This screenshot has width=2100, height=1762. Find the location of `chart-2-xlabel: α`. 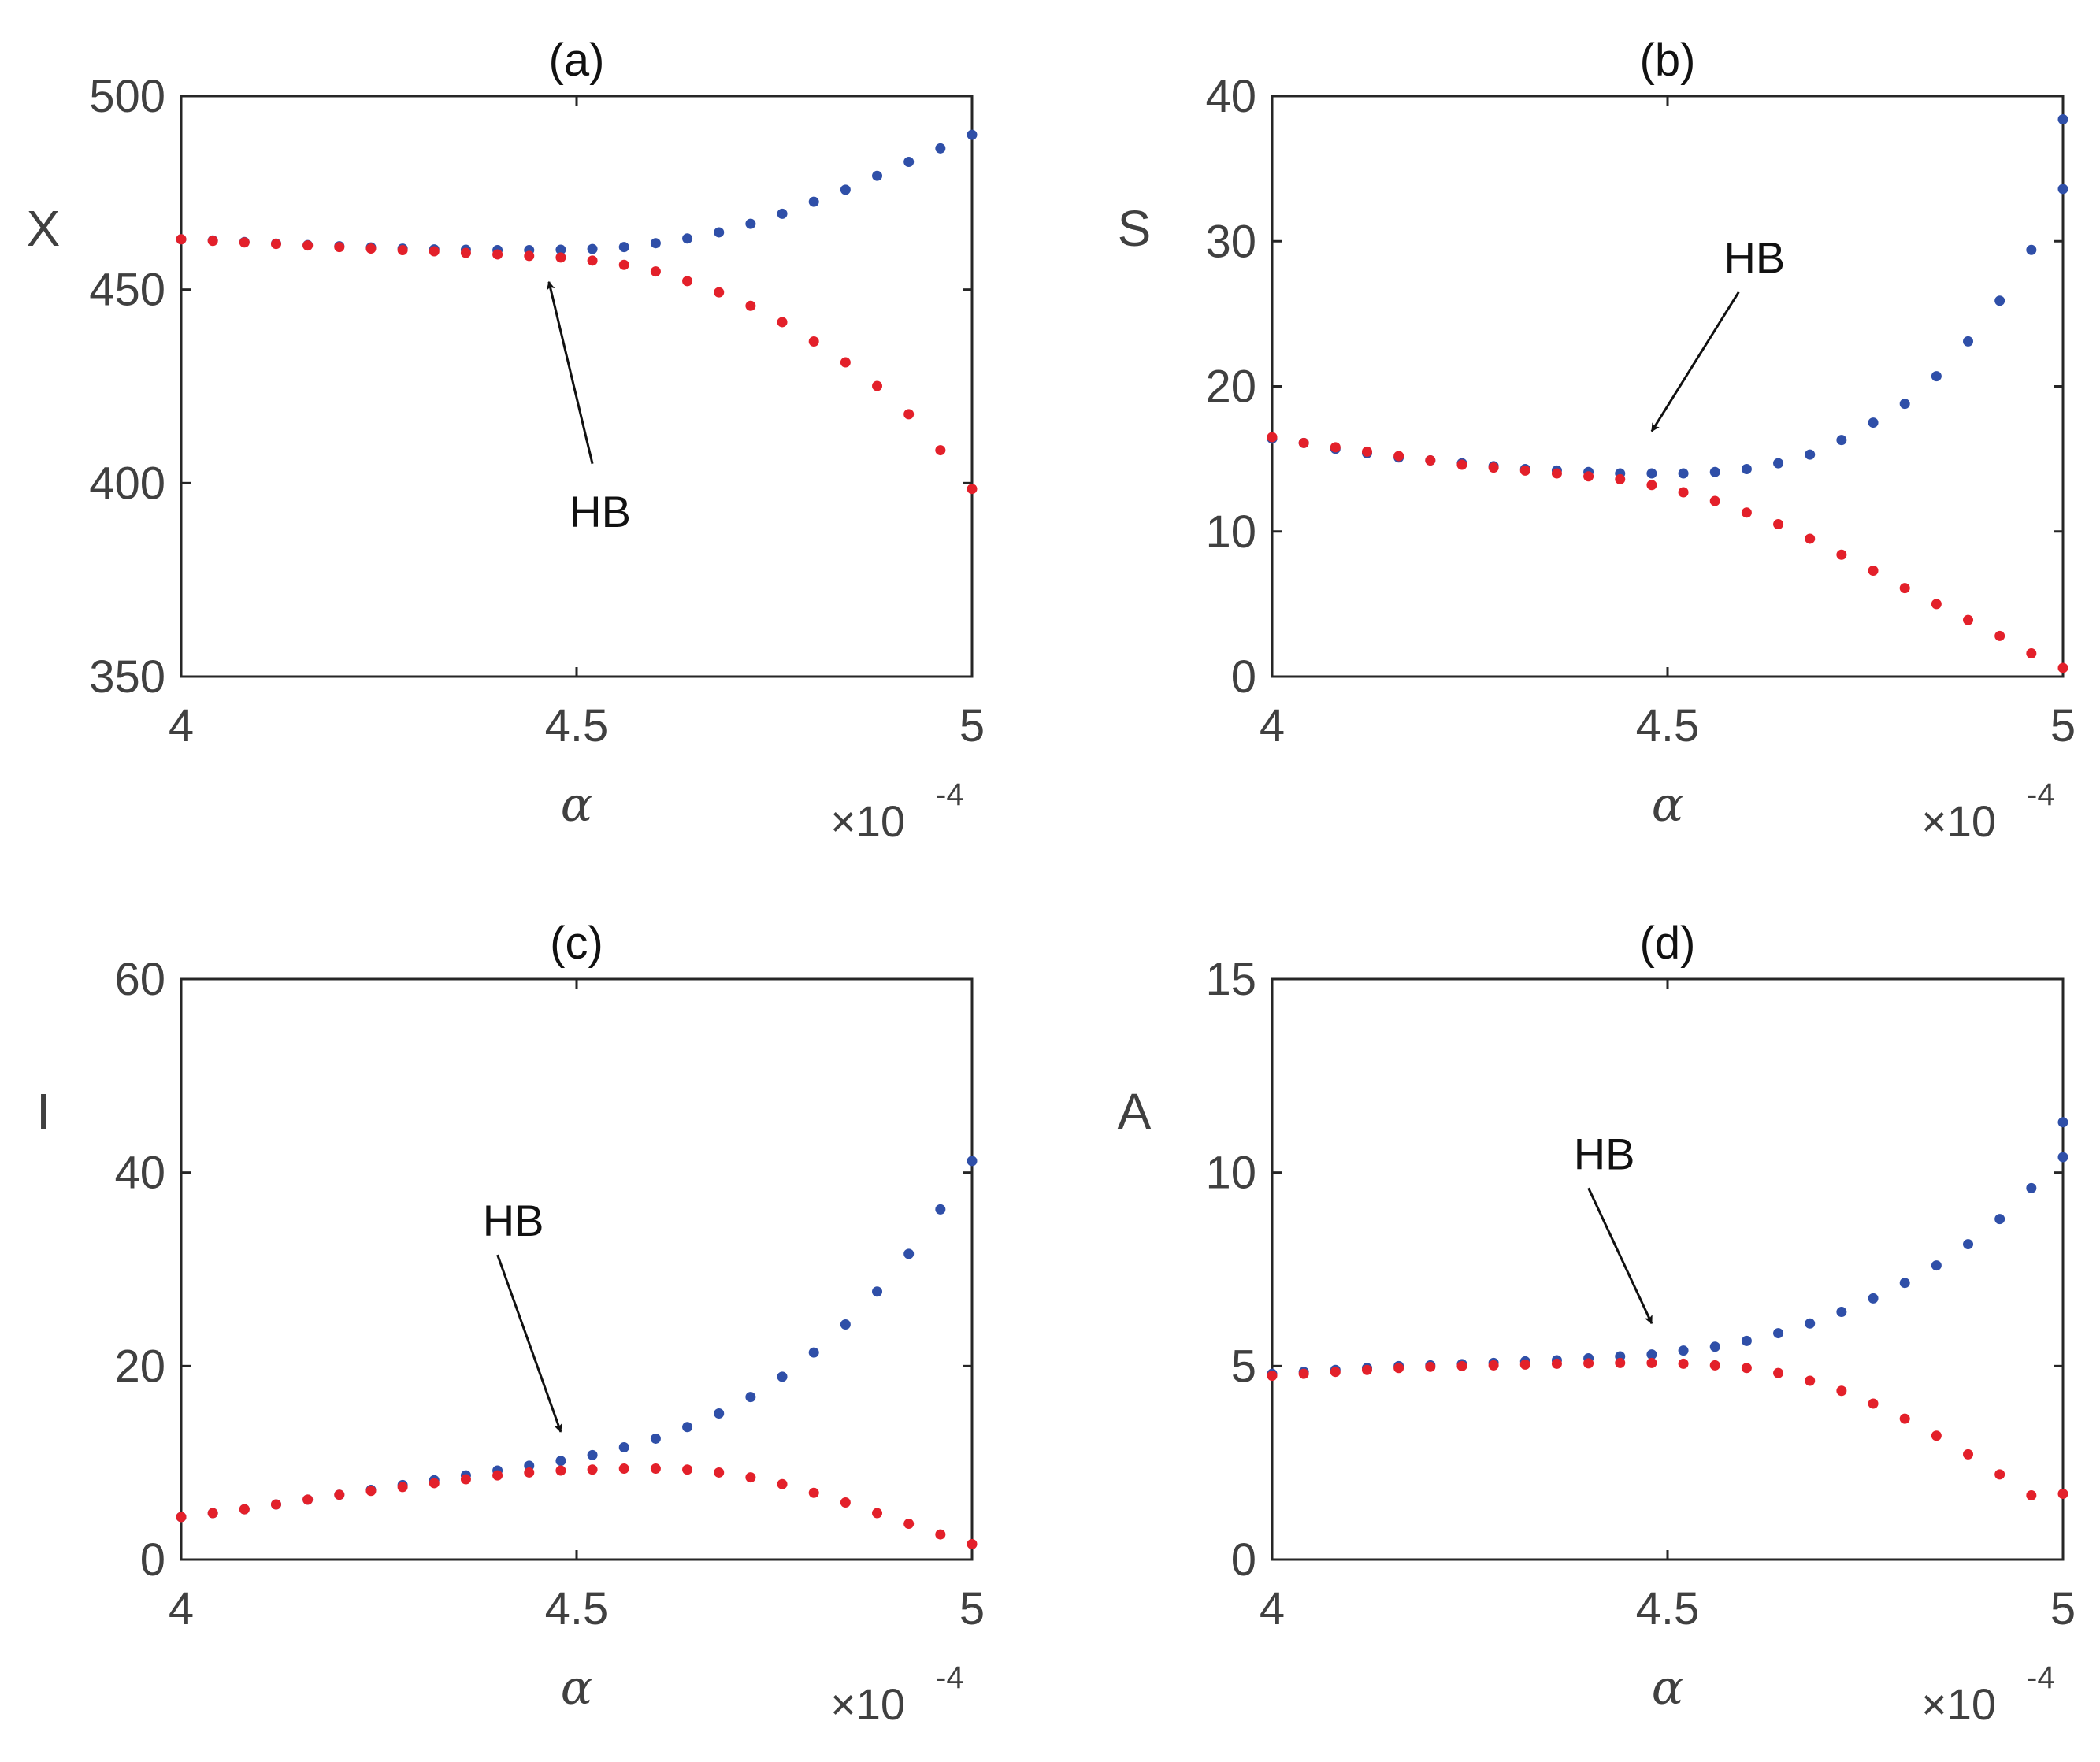

chart-2-xlabel: α is located at coordinates (577, 1688).